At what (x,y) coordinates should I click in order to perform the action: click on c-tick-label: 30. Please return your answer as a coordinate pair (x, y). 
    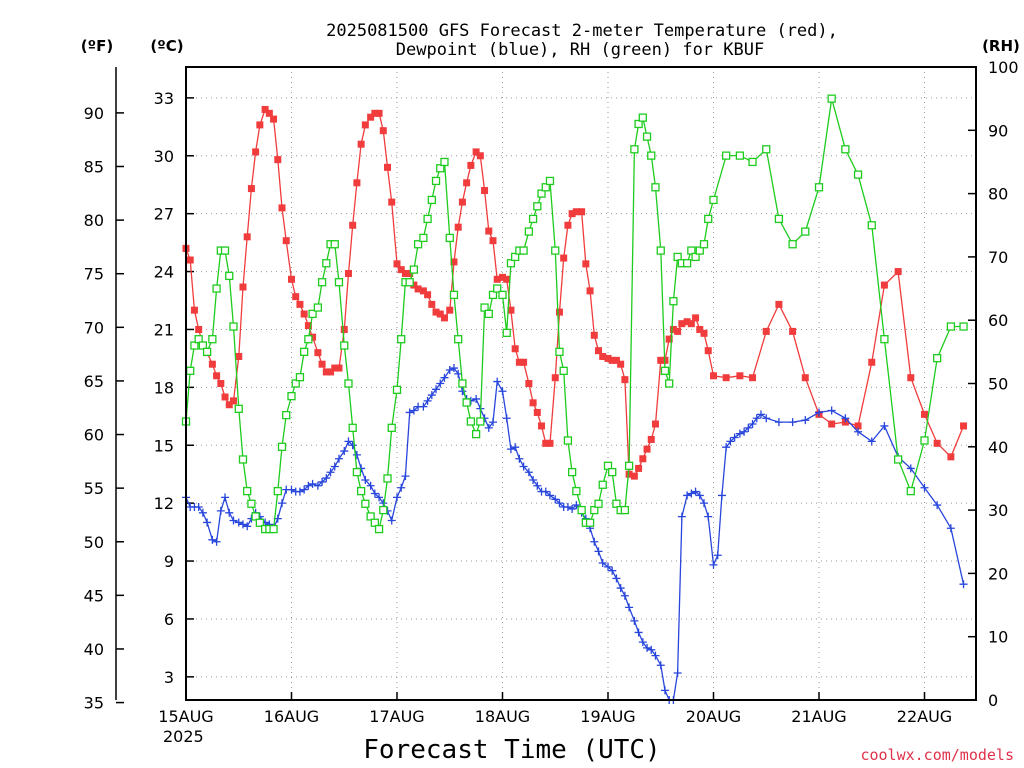
    Looking at the image, I should click on (164, 156).